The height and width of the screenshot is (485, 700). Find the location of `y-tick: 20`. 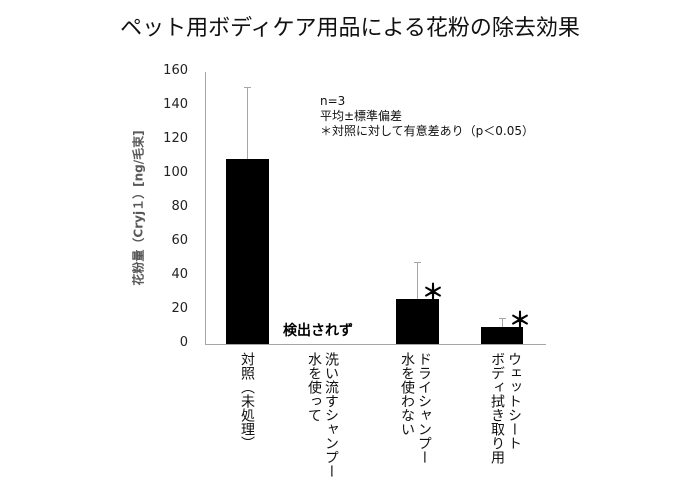

y-tick: 20 is located at coordinates (179, 308).